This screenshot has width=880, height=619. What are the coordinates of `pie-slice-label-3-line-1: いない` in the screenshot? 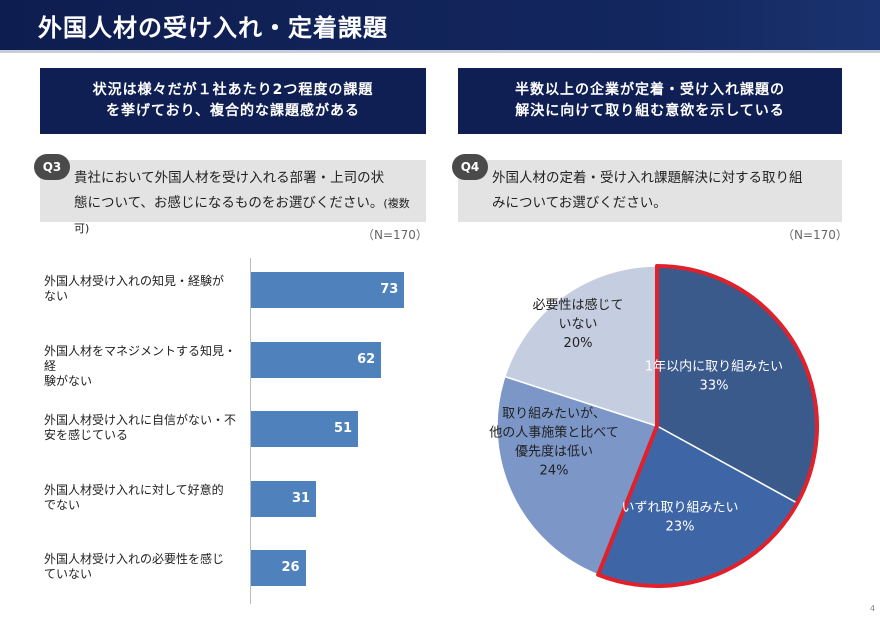 It's located at (577, 324).